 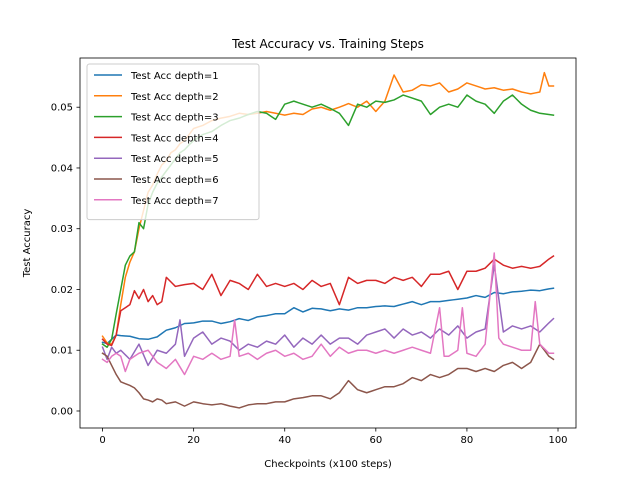 What do you see at coordinates (62, 411) in the screenshot?
I see `y-tick-label: 0.00` at bounding box center [62, 411].